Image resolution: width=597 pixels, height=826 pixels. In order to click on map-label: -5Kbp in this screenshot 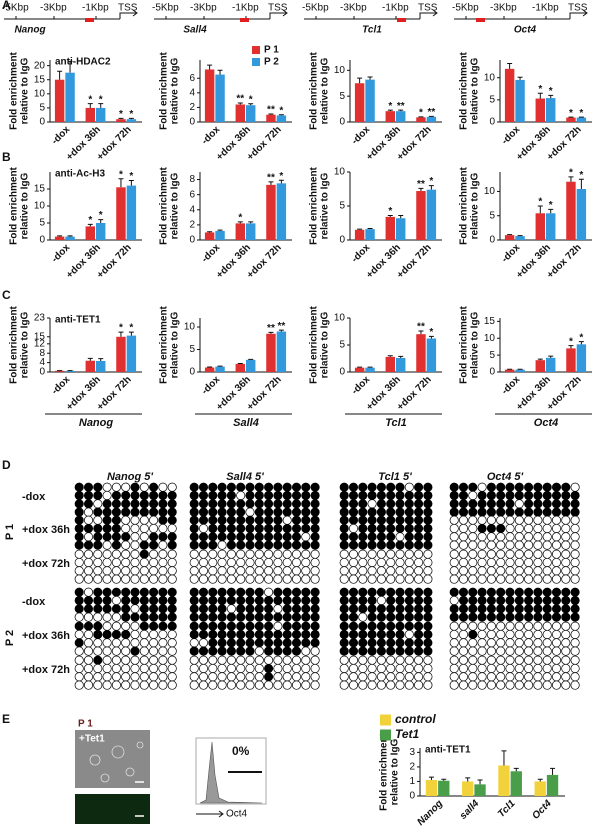, I will do `click(165, 8)`.